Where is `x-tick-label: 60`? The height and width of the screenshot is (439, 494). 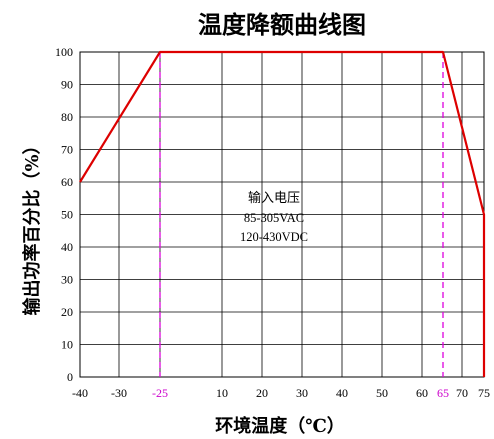
x-tick-label: 60 is located at coordinates (422, 393).